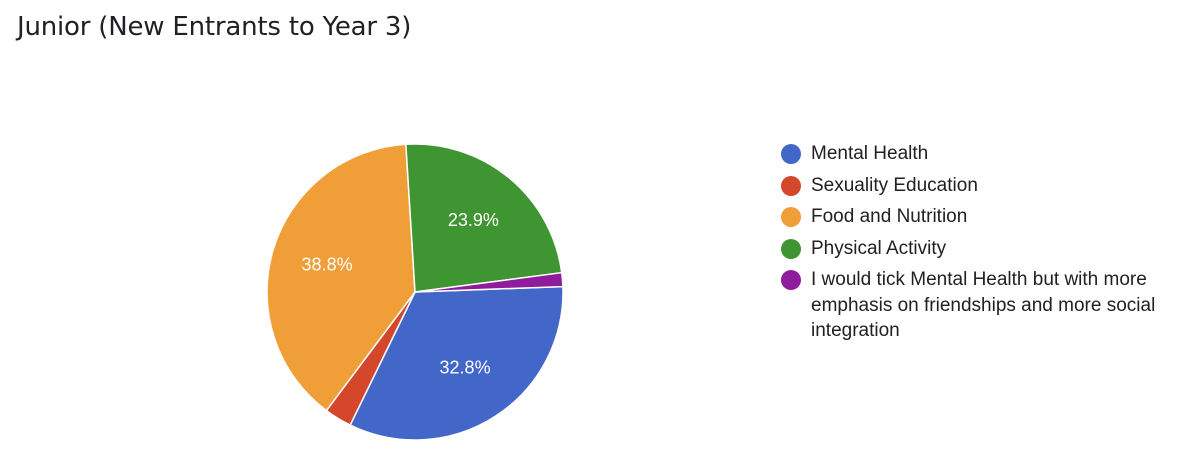  Describe the element at coordinates (327, 265) in the screenshot. I see `pie-data-label: 38.8%` at that location.